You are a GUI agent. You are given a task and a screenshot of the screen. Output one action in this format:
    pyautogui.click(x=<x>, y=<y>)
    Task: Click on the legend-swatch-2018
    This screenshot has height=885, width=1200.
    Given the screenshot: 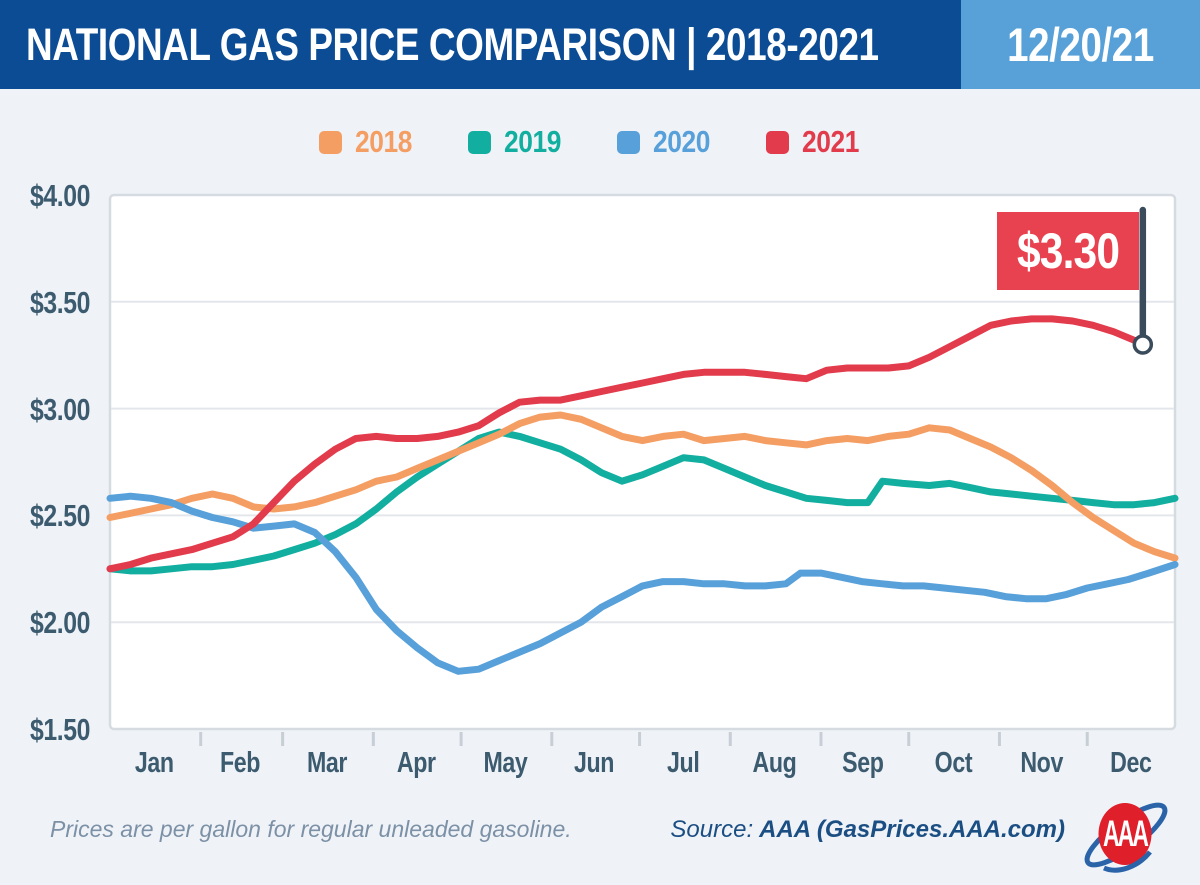 What is the action you would take?
    pyautogui.click(x=331, y=142)
    